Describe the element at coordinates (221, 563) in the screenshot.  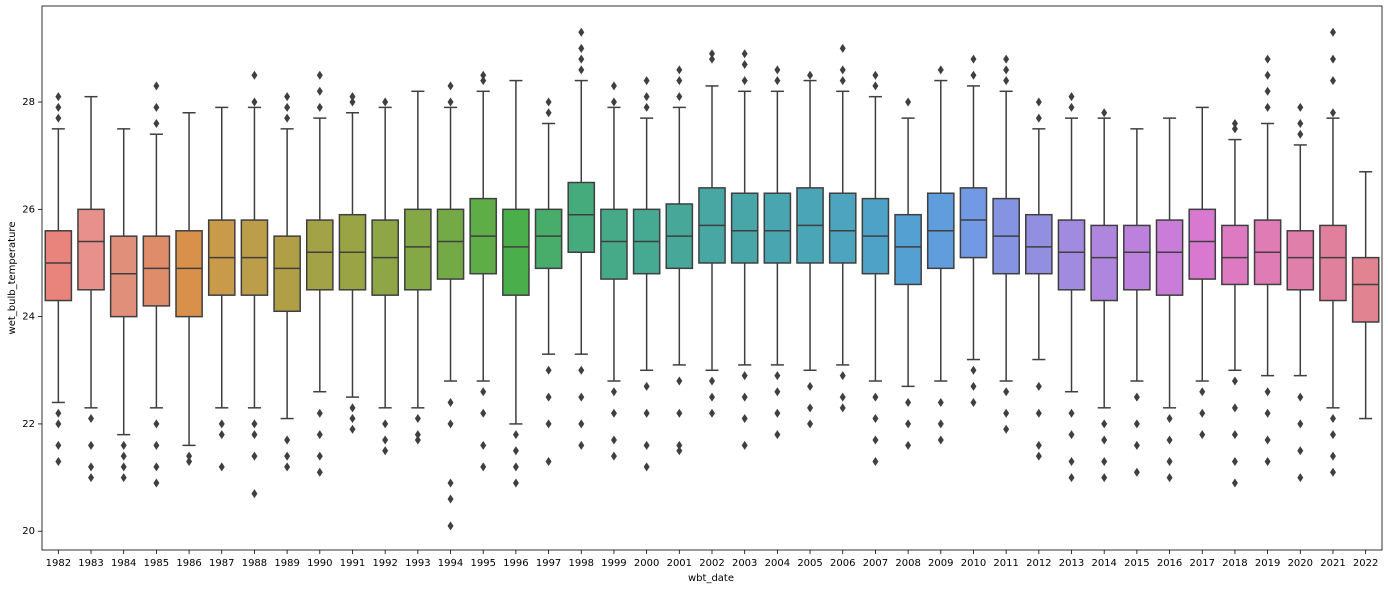
I see `x-tick-label: 1987` at that location.